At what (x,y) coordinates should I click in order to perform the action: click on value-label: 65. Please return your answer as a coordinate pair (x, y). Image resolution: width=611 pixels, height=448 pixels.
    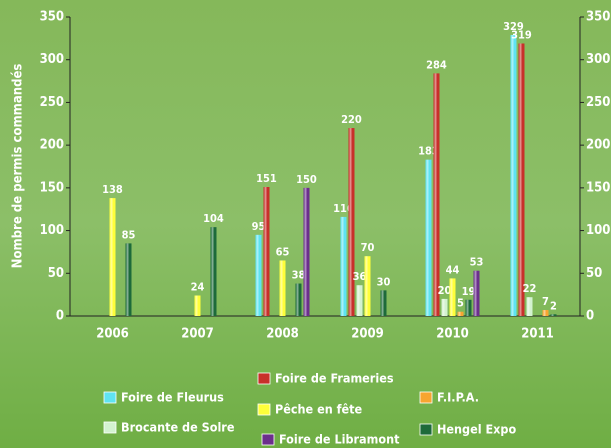
    Looking at the image, I should click on (283, 251).